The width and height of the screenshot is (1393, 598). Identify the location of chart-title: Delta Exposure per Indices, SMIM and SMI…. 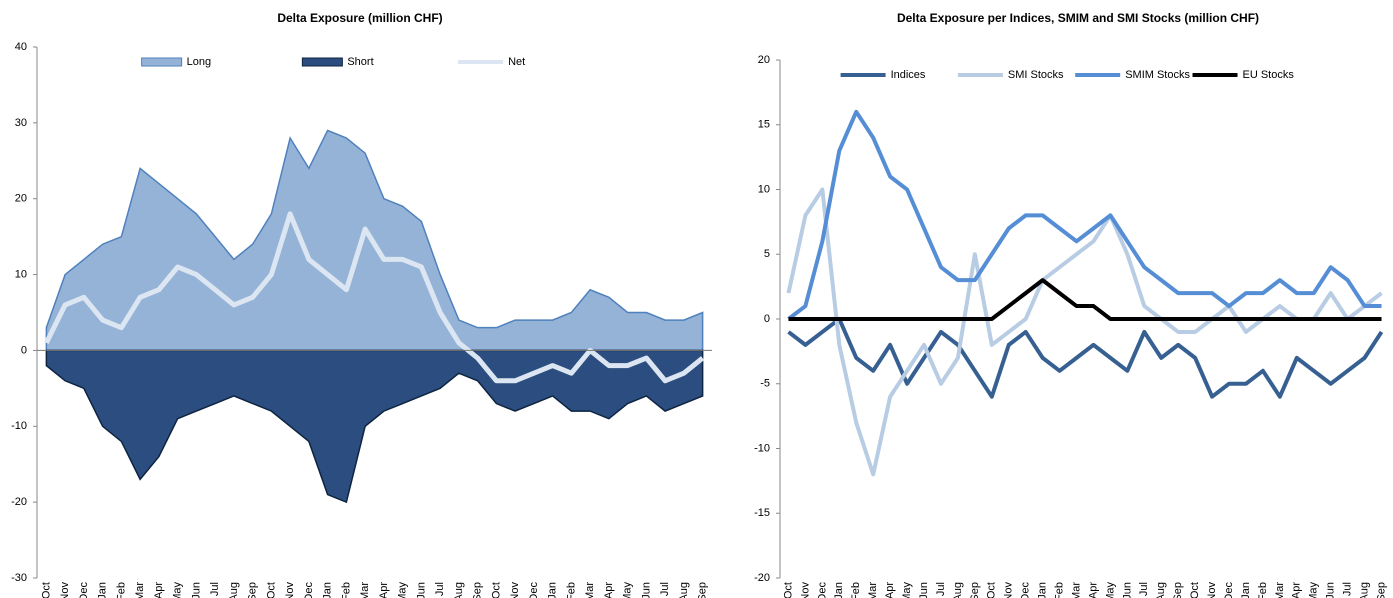
(1078, 18).